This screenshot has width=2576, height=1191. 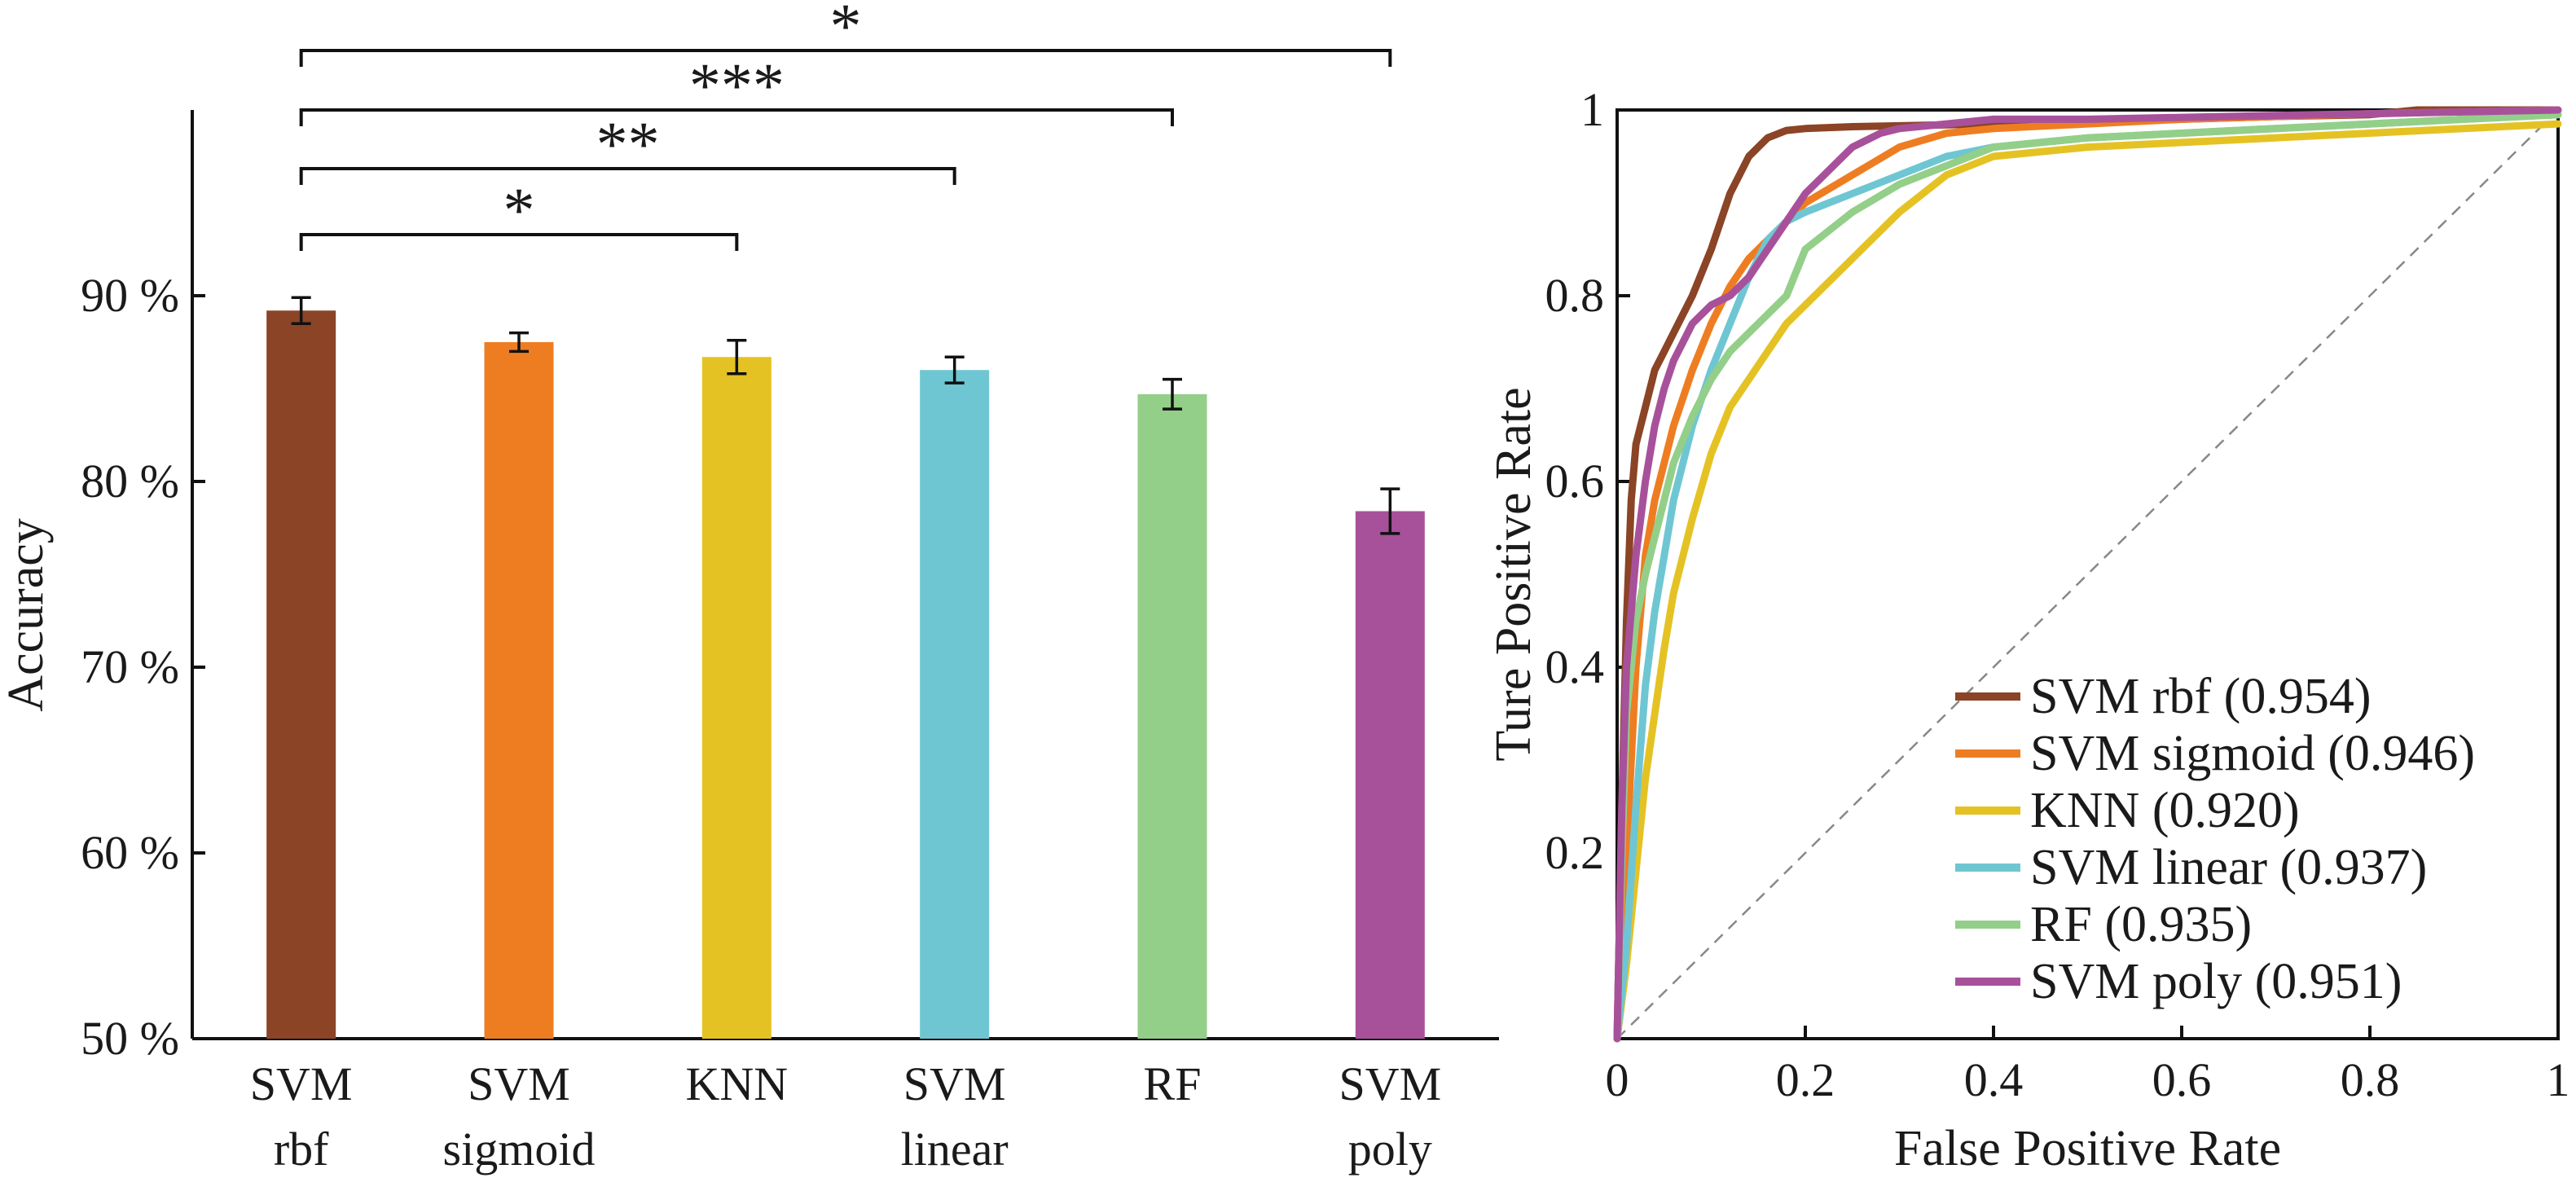 I want to click on x-tick-label: 0.4, so click(x=1994, y=1079).